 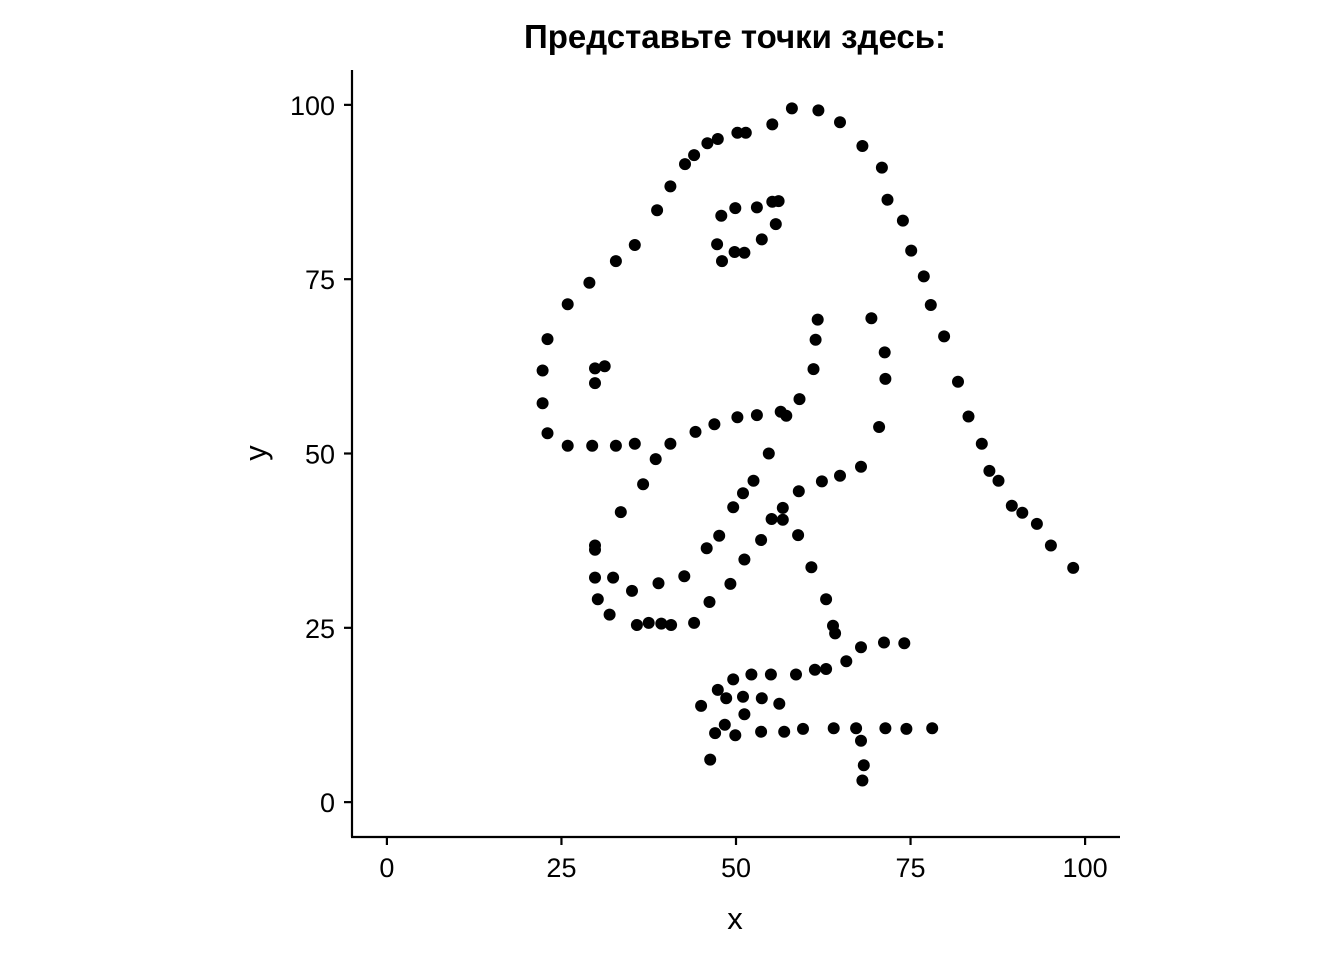 What do you see at coordinates (320, 629) in the screenshot?
I see `y-tick-label-1: 25` at bounding box center [320, 629].